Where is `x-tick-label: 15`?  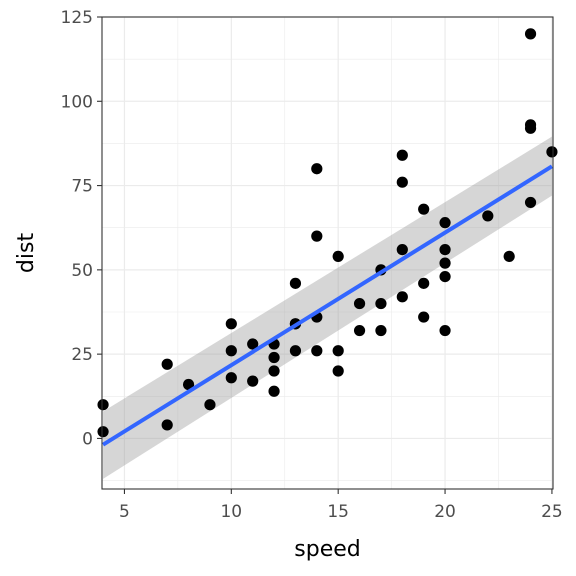 x-tick-label: 15 is located at coordinates (338, 512).